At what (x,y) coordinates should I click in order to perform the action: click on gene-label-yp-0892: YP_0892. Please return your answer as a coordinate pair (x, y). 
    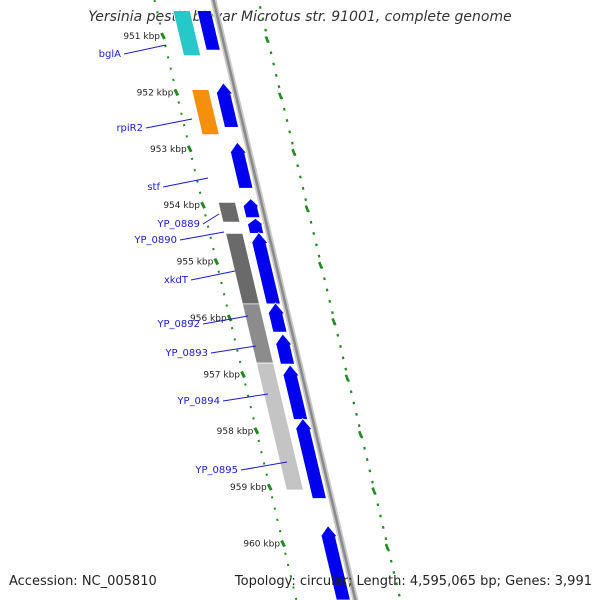
    Looking at the image, I should click on (178, 324).